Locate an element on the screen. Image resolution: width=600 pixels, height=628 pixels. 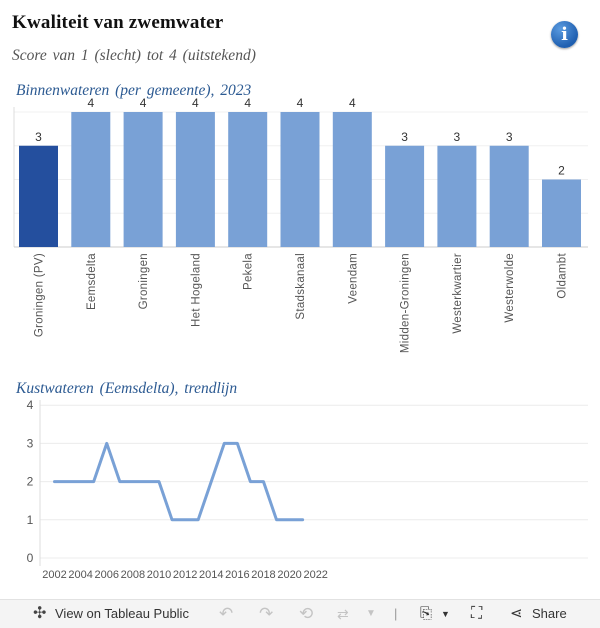
line-x-tick-label: 2006 is located at coordinates (106, 575).